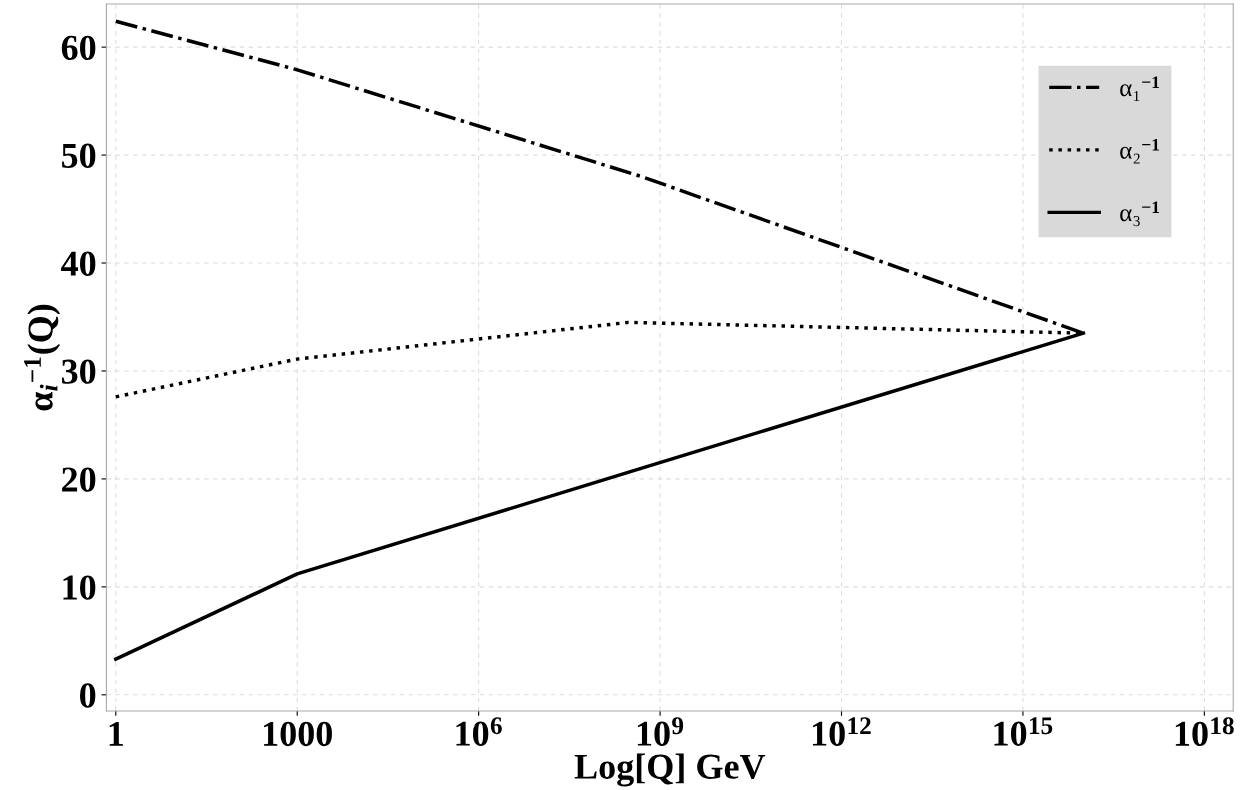  What do you see at coordinates (78, 263) in the screenshot?
I see `y-tick-label: 40` at bounding box center [78, 263].